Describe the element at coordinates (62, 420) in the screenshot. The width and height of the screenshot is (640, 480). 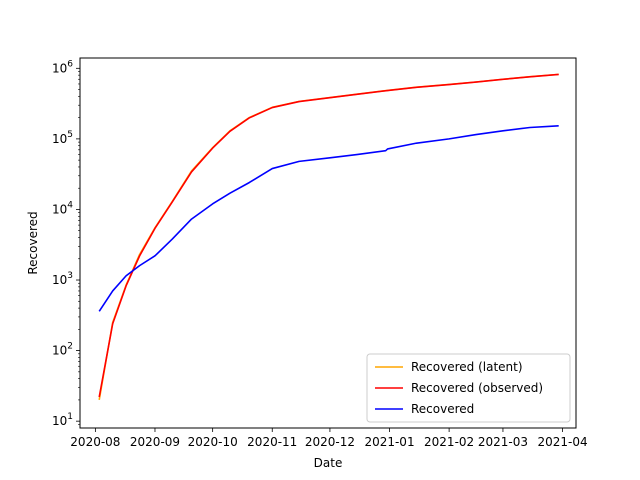
I see `y-tick-label: 10¹` at that location.